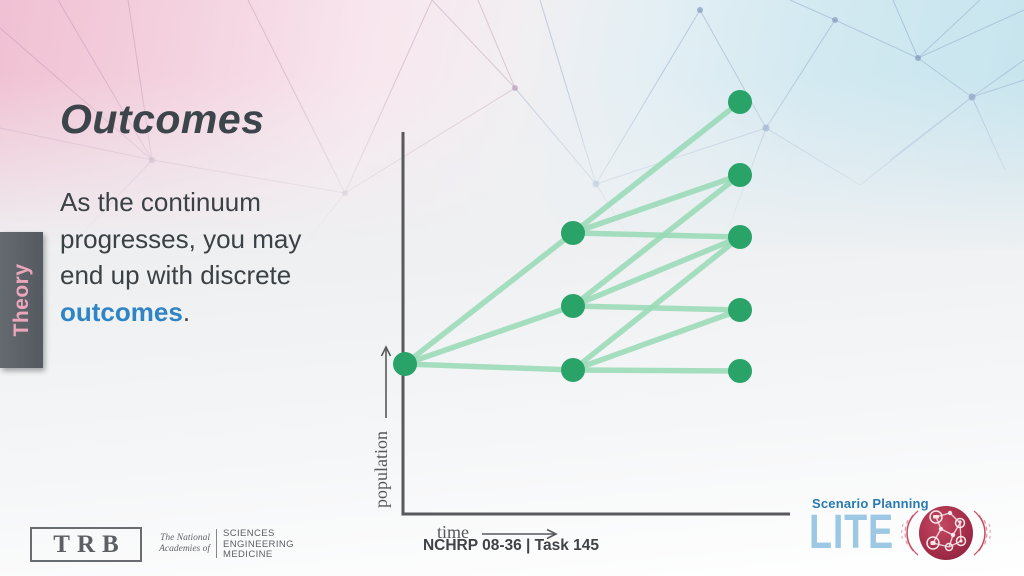 This screenshot has width=1024, height=576. I want to click on lite-label: LITE, so click(852, 531).